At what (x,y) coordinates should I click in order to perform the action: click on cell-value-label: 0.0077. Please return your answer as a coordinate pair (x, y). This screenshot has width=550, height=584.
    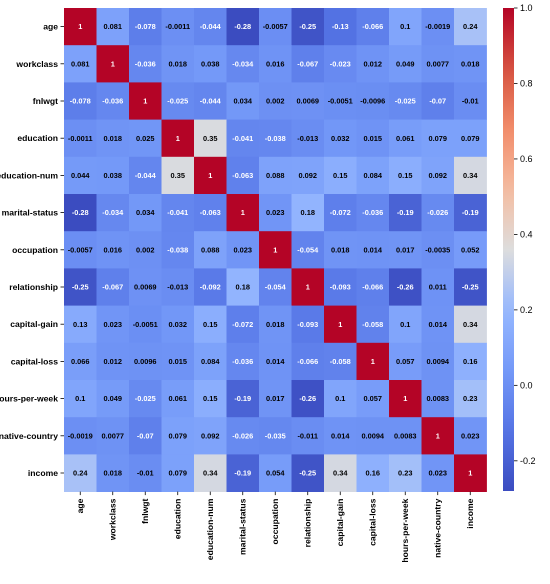
    Looking at the image, I should click on (437, 63).